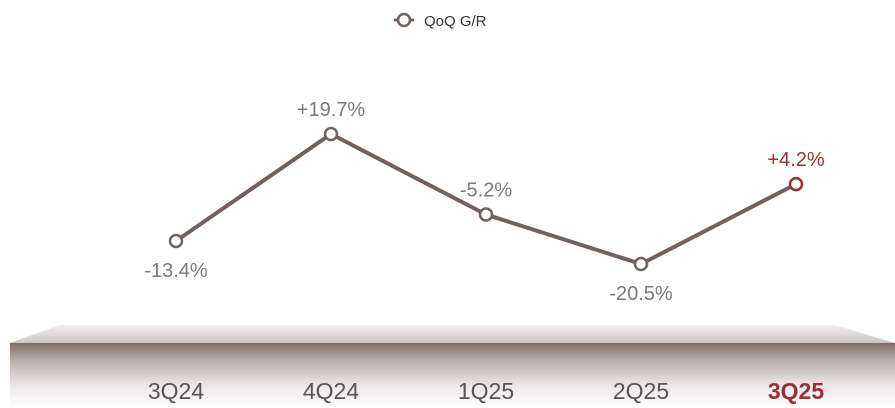  I want to click on x-tick-label-2q25: 2Q25, so click(641, 391).